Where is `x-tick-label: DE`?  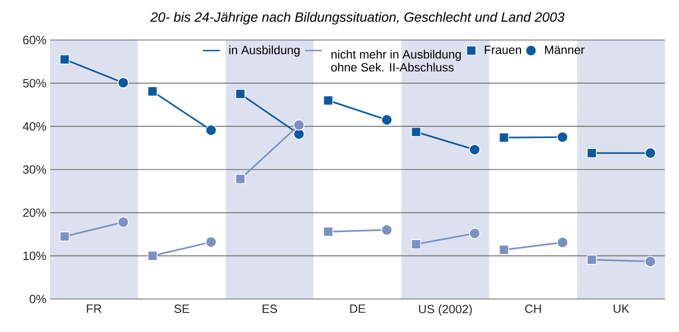 x-tick-label: DE is located at coordinates (358, 308).